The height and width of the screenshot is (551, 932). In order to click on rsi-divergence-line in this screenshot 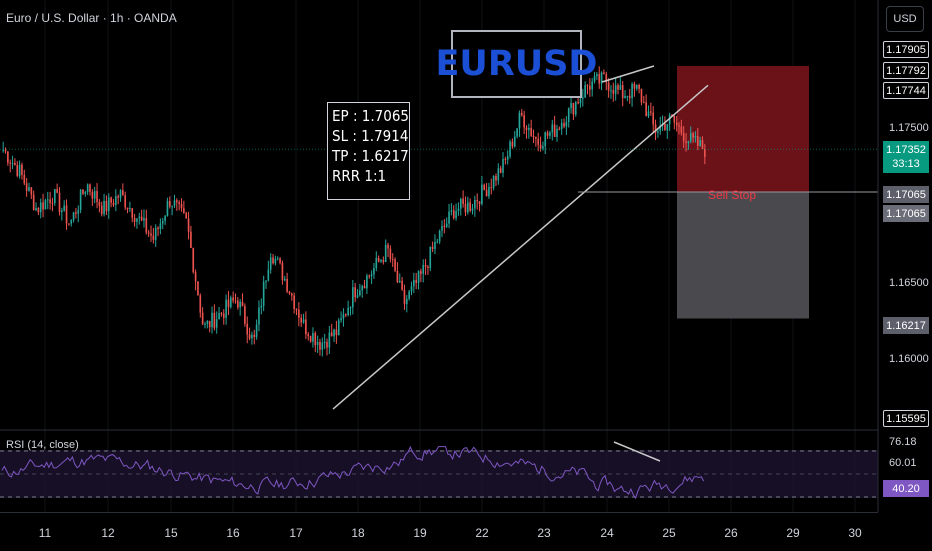, I will do `click(637, 451)`.